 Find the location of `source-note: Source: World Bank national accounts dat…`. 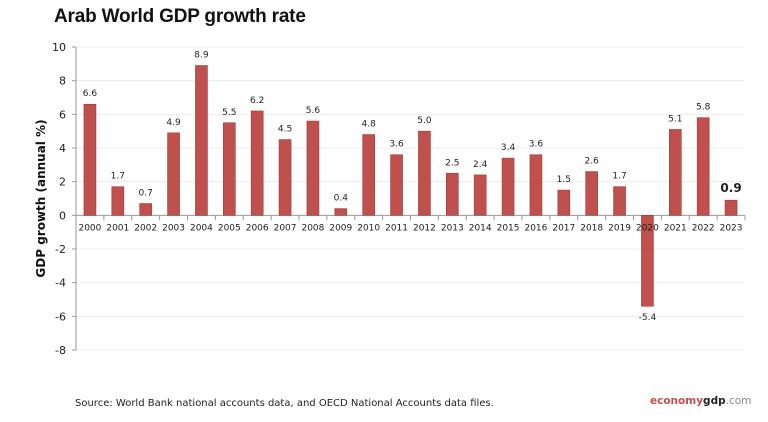

source-note: Source: World Bank national accounts dat… is located at coordinates (284, 403).